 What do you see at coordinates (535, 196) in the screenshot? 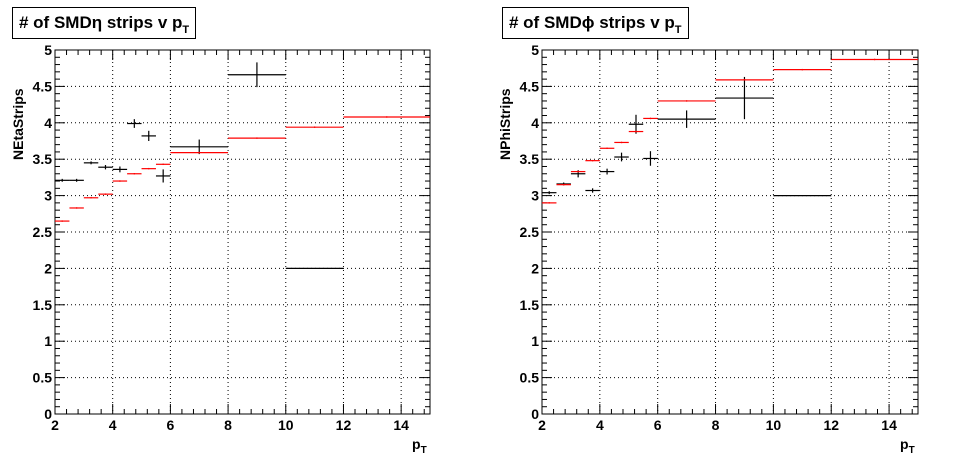
I see `plot2-y-tick-label: 3` at bounding box center [535, 196].